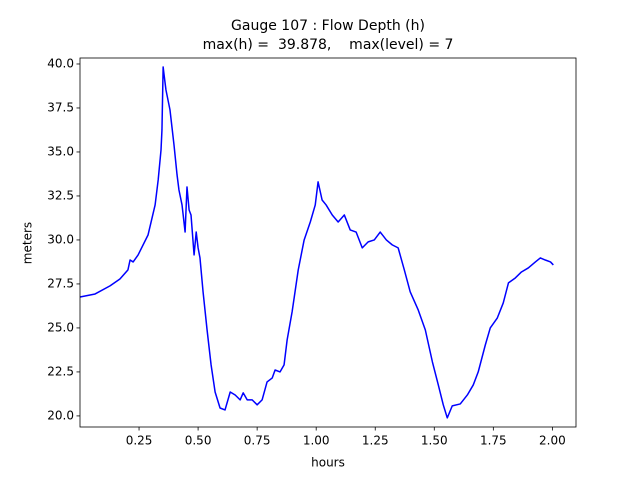 The image size is (640, 480). Describe the element at coordinates (328, 26) in the screenshot. I see `chart-title: Gauge 107 : Flow Depth (h)` at that location.